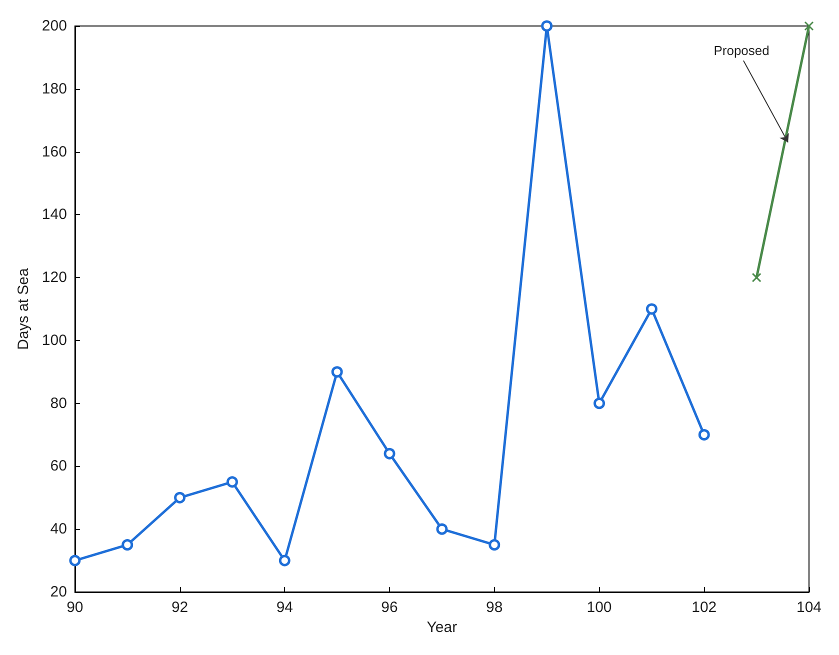 This screenshot has height=655, width=839. I want to click on x-tick-label: 92, so click(179, 607).